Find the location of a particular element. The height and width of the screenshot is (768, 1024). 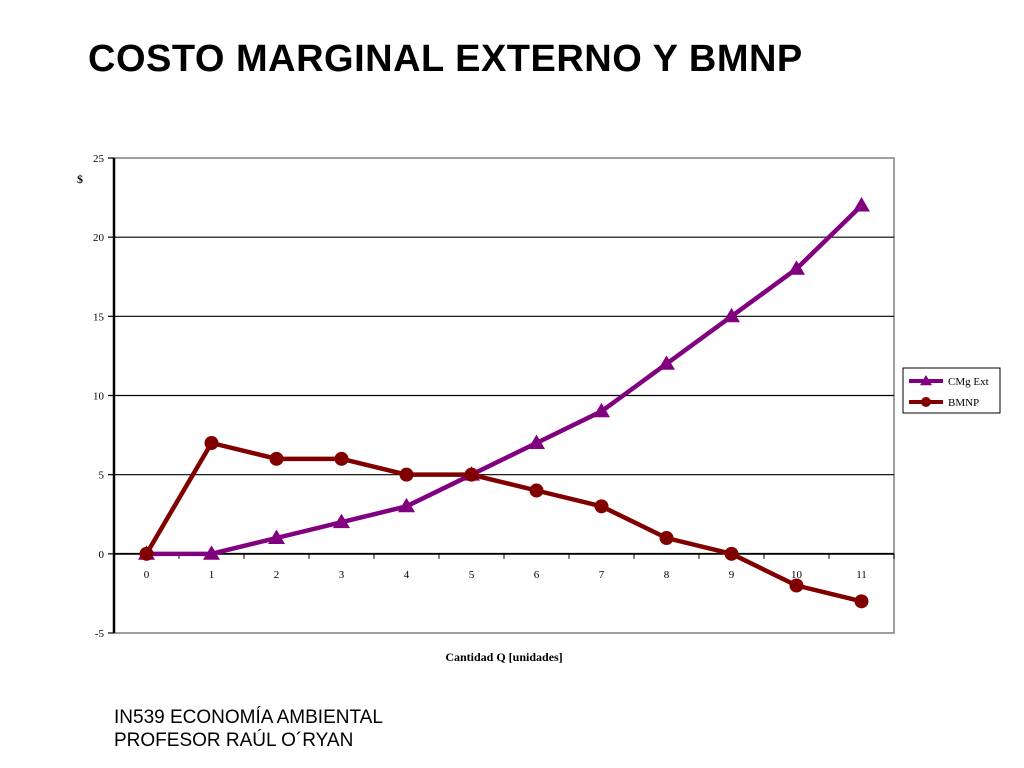

x-tick-label: 9 is located at coordinates (732, 575).